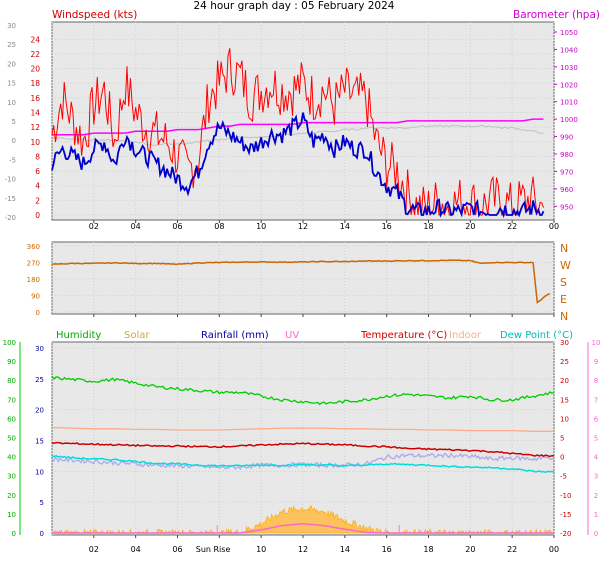  What do you see at coordinates (569, 120) in the screenshot?
I see `baro-tick-label: 1000` at bounding box center [569, 120].